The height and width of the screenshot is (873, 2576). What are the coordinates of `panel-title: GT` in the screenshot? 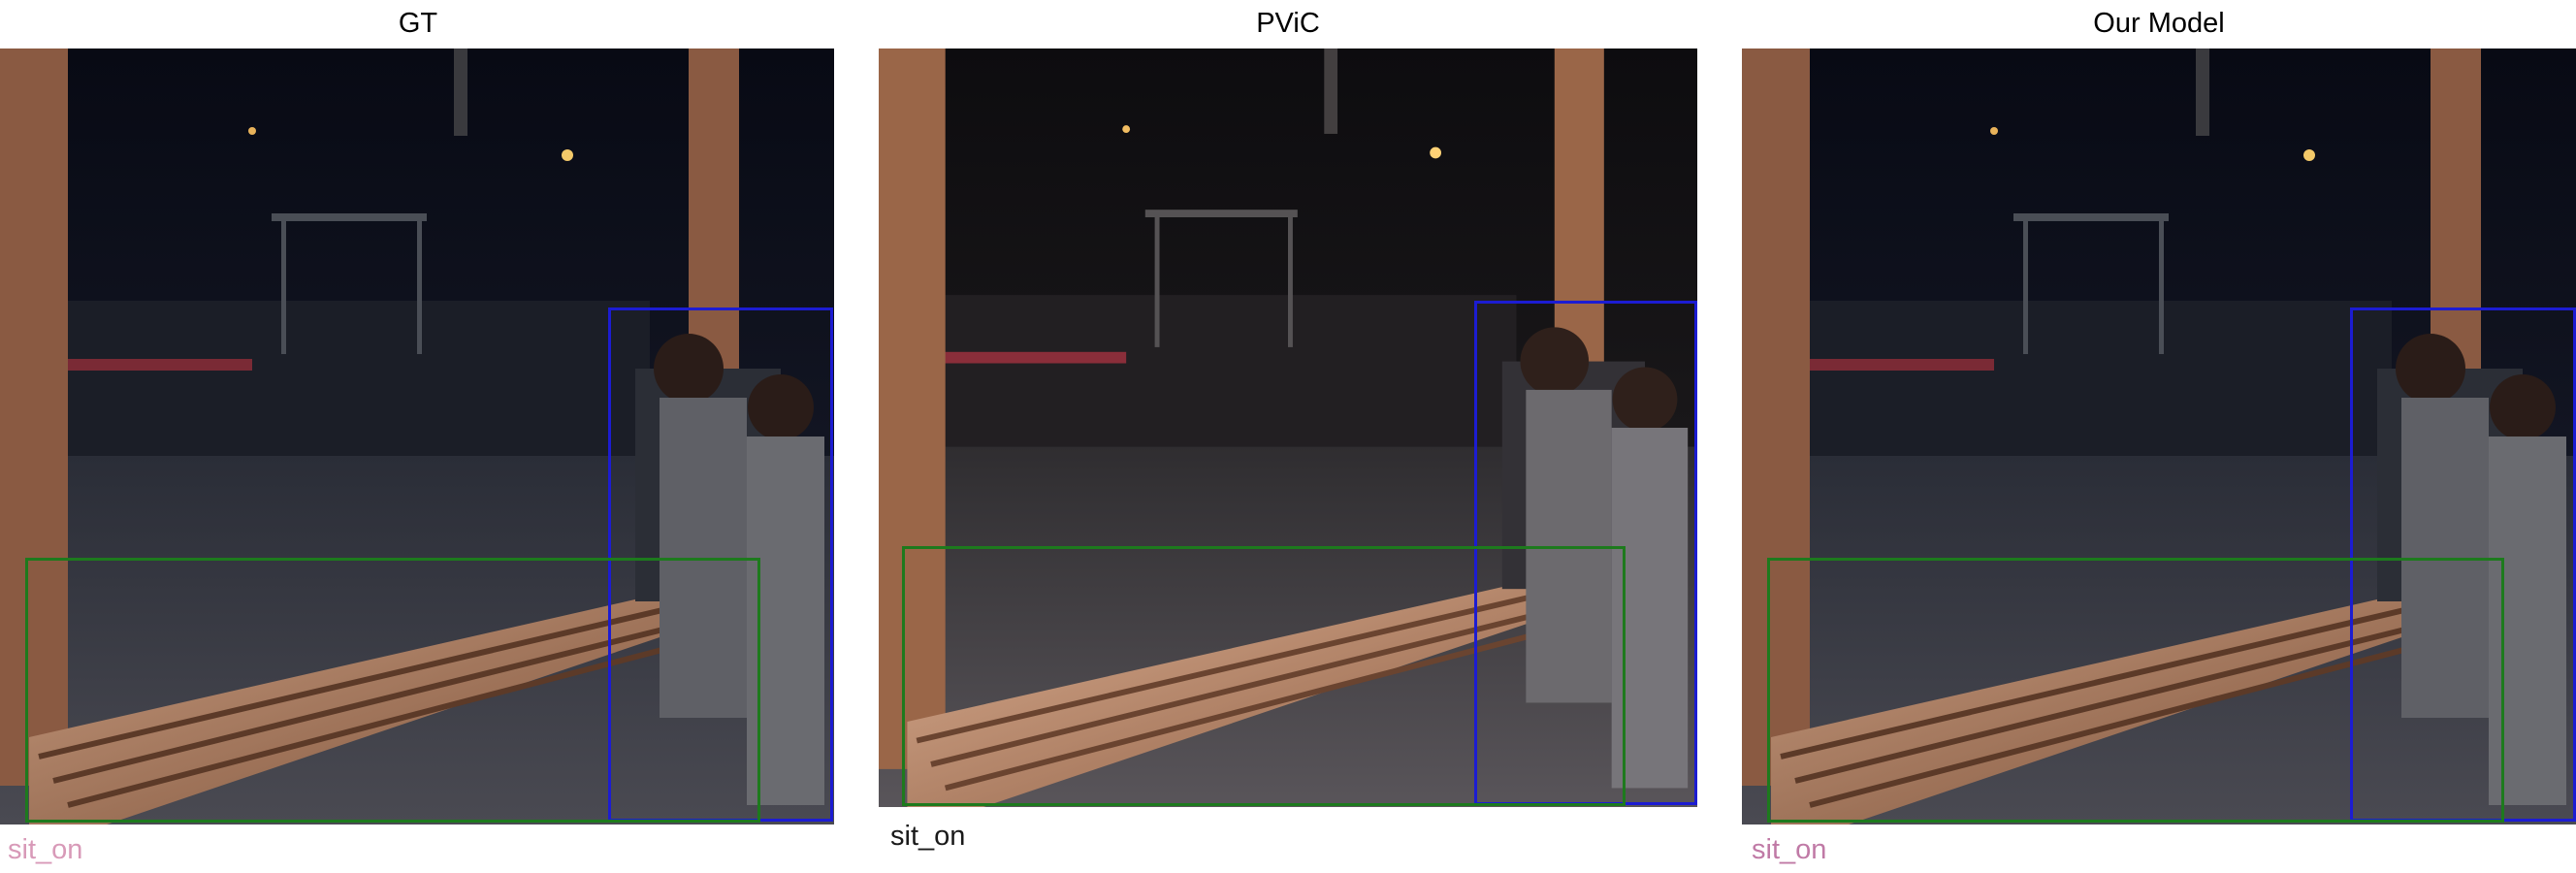 It's located at (418, 23).